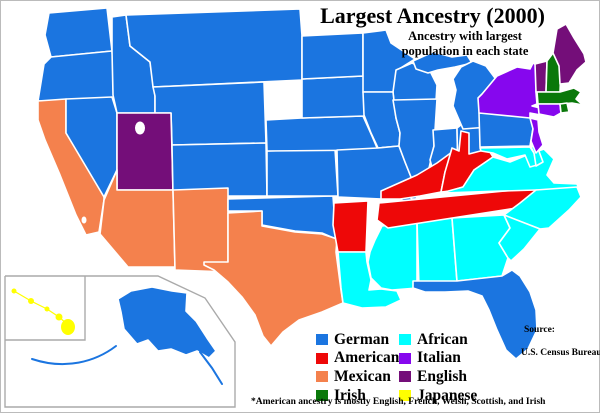  I want to click on legend-column-left: German American Mexican Irish, so click(357, 367).